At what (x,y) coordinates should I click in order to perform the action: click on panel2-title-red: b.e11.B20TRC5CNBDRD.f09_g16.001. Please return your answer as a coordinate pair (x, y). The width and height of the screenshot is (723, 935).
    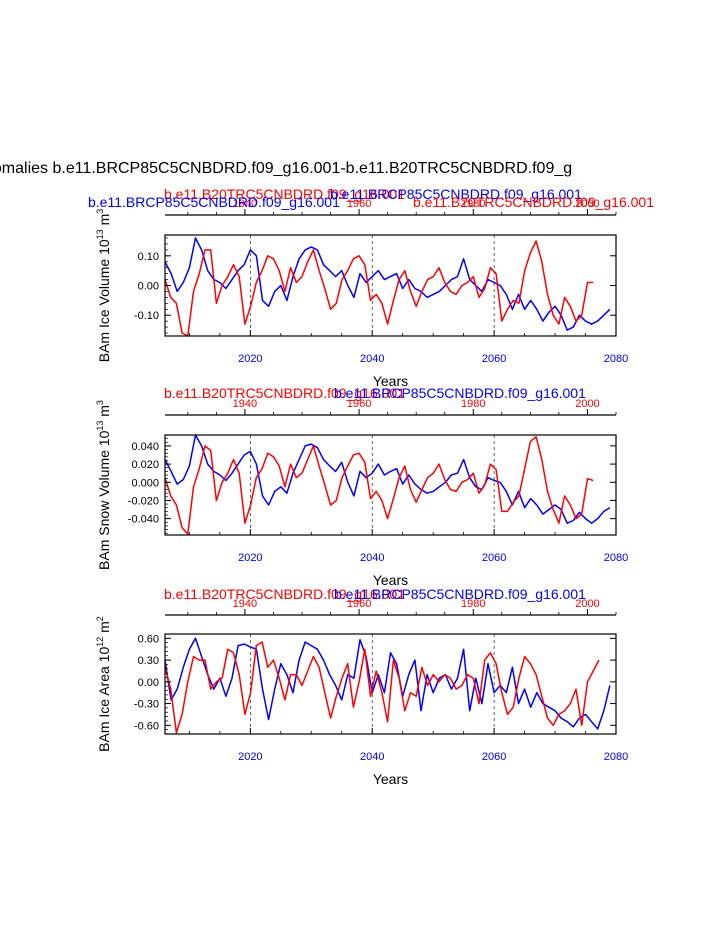
    Looking at the image, I should click on (284, 393).